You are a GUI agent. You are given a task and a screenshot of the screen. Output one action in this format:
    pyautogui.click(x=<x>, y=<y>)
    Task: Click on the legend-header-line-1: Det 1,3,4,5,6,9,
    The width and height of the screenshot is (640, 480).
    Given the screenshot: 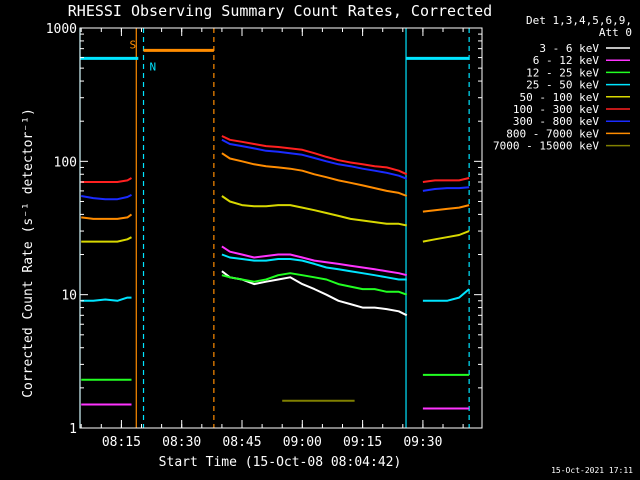 What is the action you would take?
    pyautogui.click(x=579, y=20)
    